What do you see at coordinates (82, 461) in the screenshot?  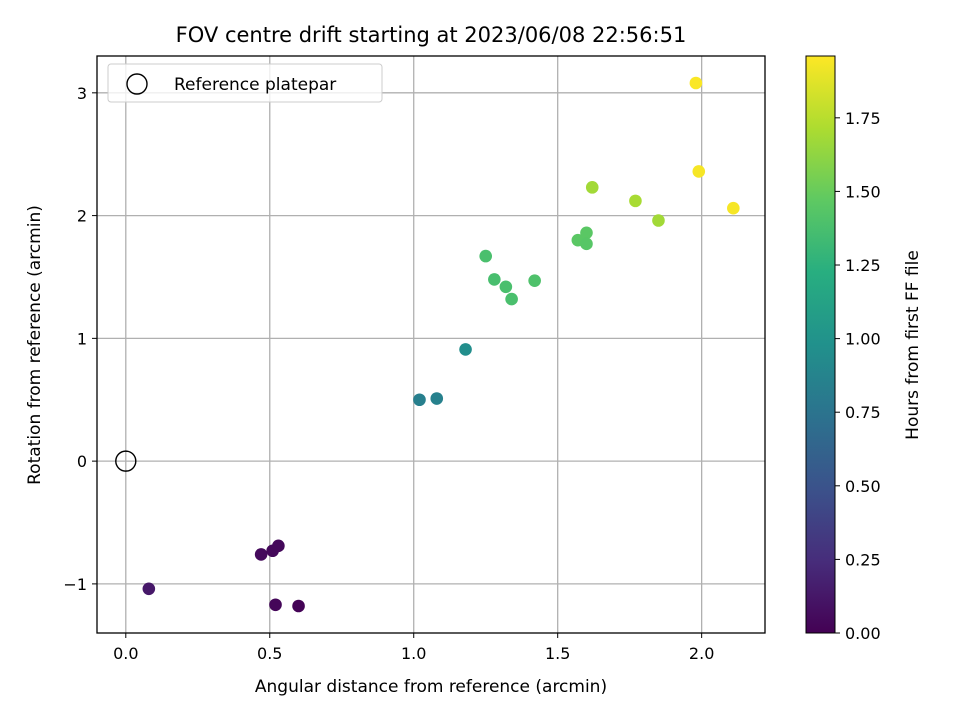 I see `y-tick-label: 0` at bounding box center [82, 461].